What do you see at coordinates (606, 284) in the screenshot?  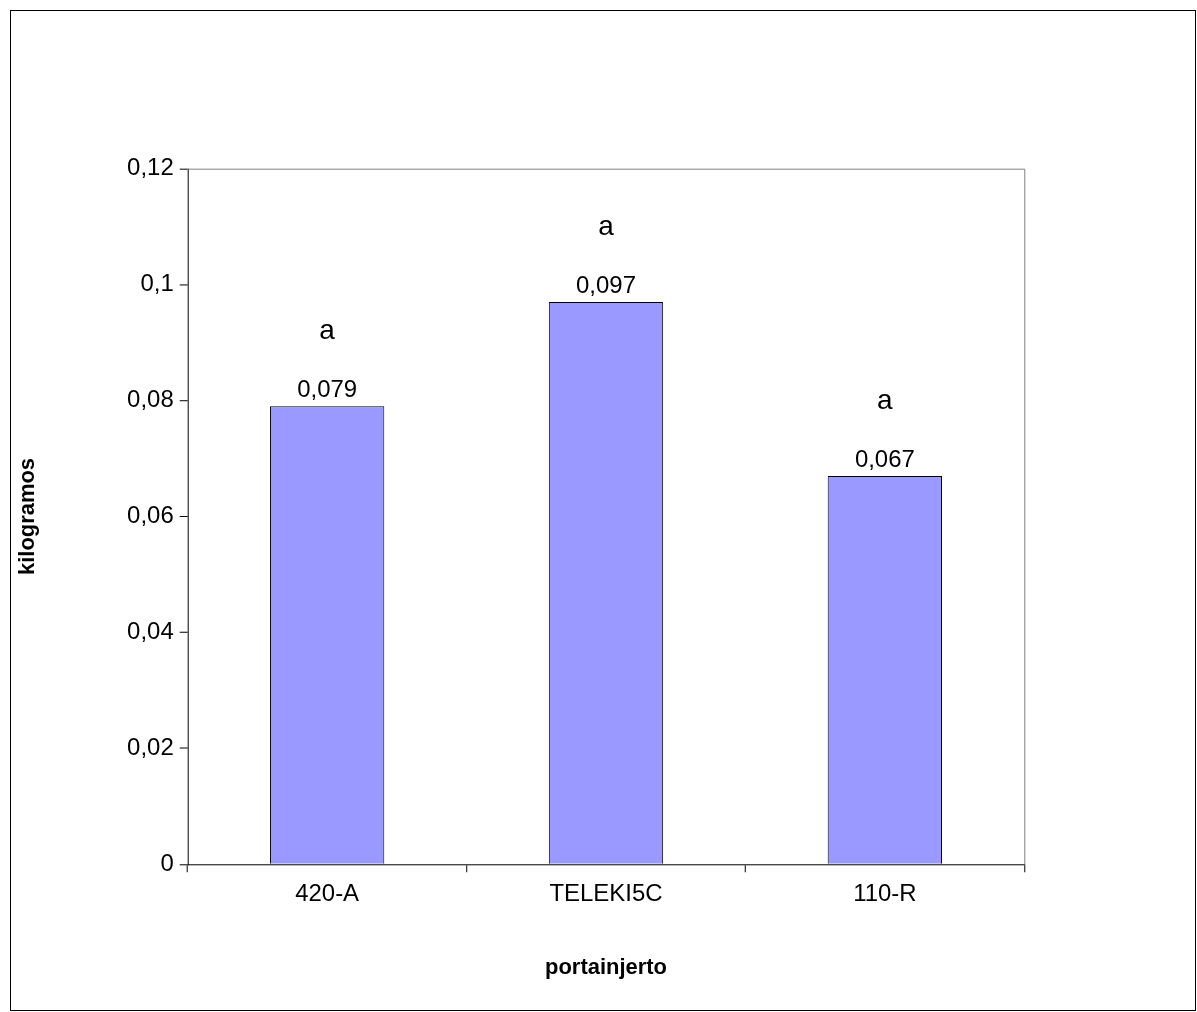 I see `data-label: 0,097` at bounding box center [606, 284].